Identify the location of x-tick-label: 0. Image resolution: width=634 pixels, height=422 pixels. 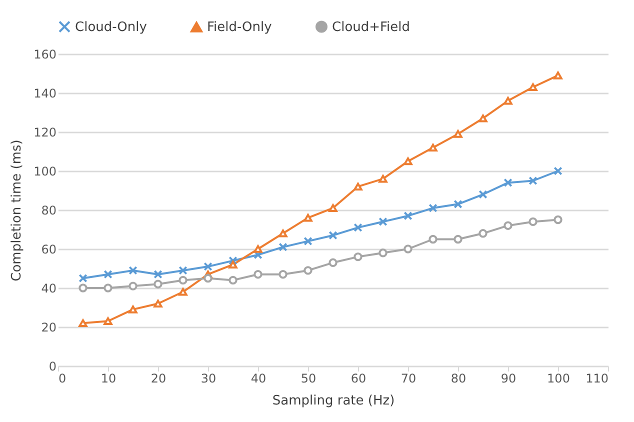
(62, 379).